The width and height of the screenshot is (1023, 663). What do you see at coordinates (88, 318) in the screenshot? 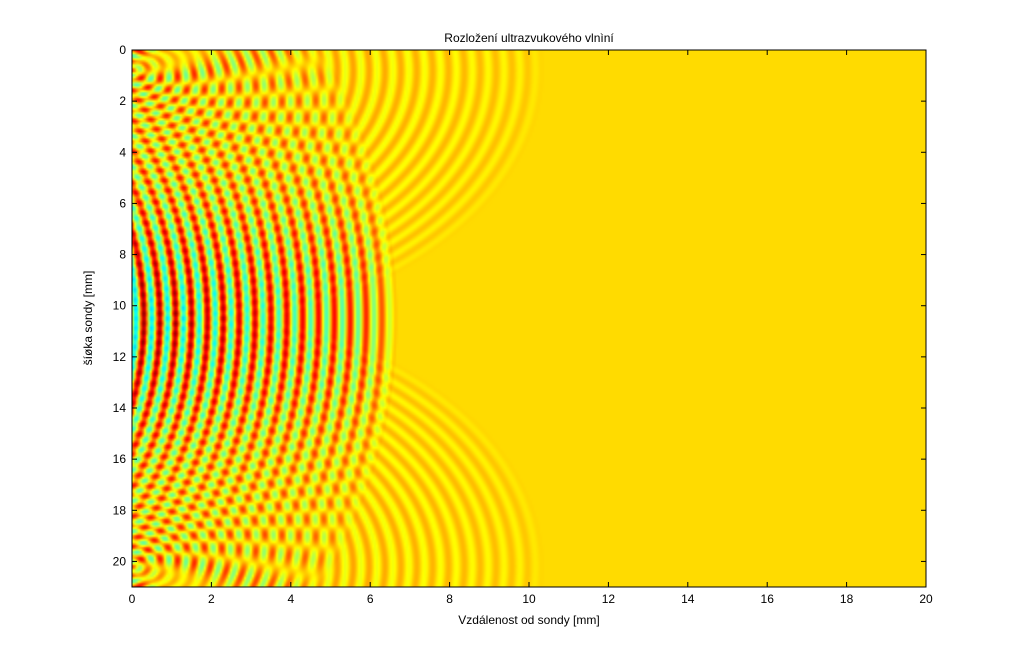
I see `y-axis-label: šíøka sondy [mm]` at bounding box center [88, 318].